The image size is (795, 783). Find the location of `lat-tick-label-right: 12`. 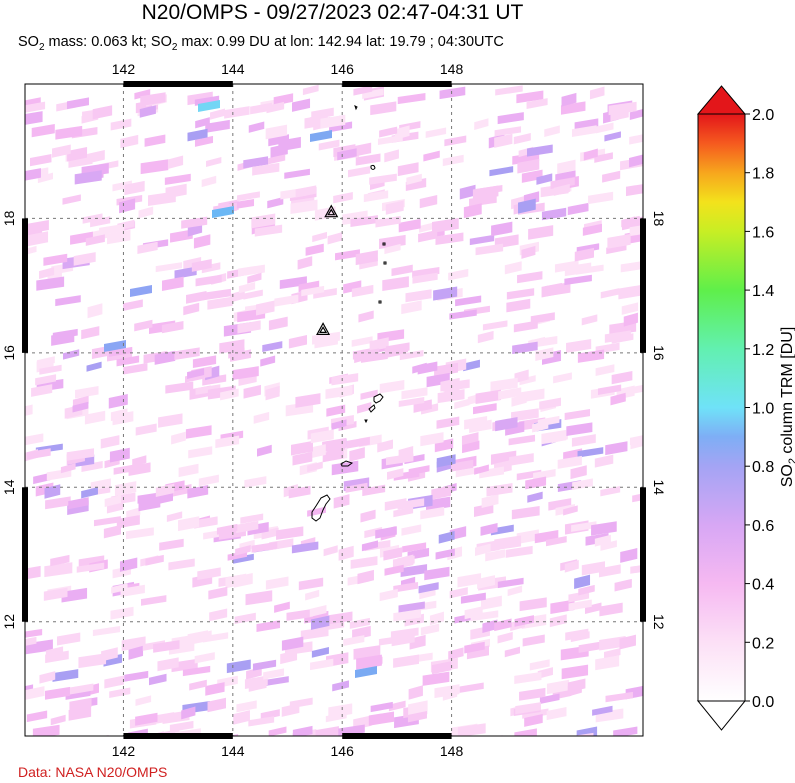

lat-tick-label-right: 12 is located at coordinates (659, 622).